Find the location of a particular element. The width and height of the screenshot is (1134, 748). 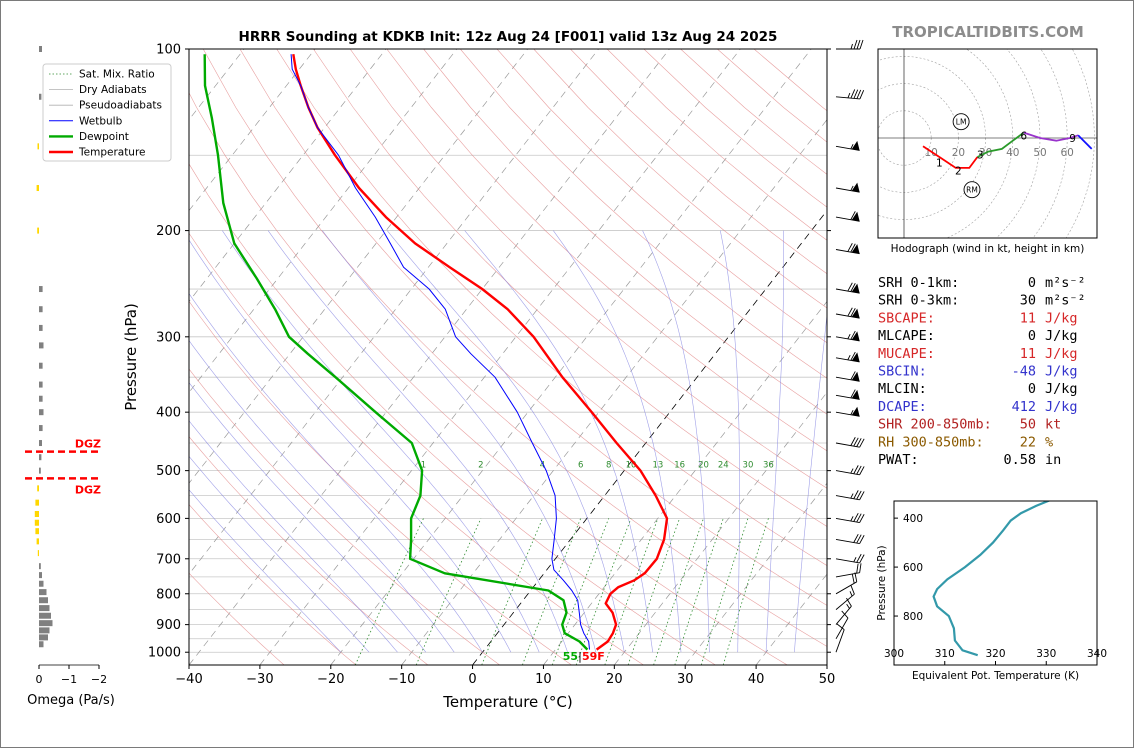

theta-e-frame is located at coordinates (995, 583).